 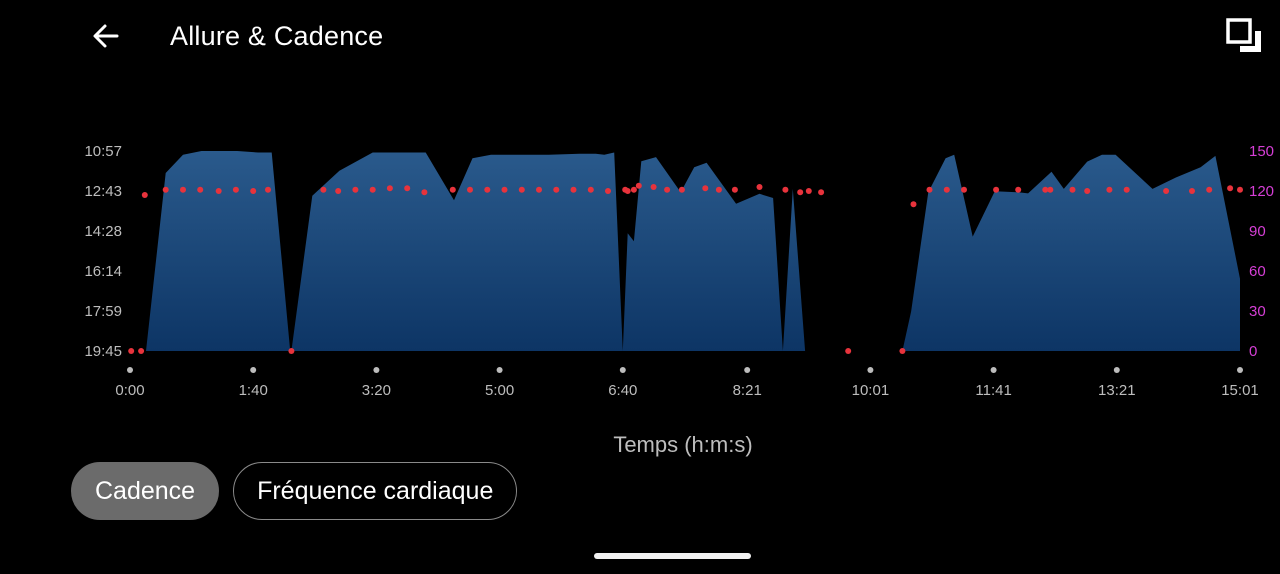 I want to click on pace-tick-label: 10:57, so click(x=103, y=151).